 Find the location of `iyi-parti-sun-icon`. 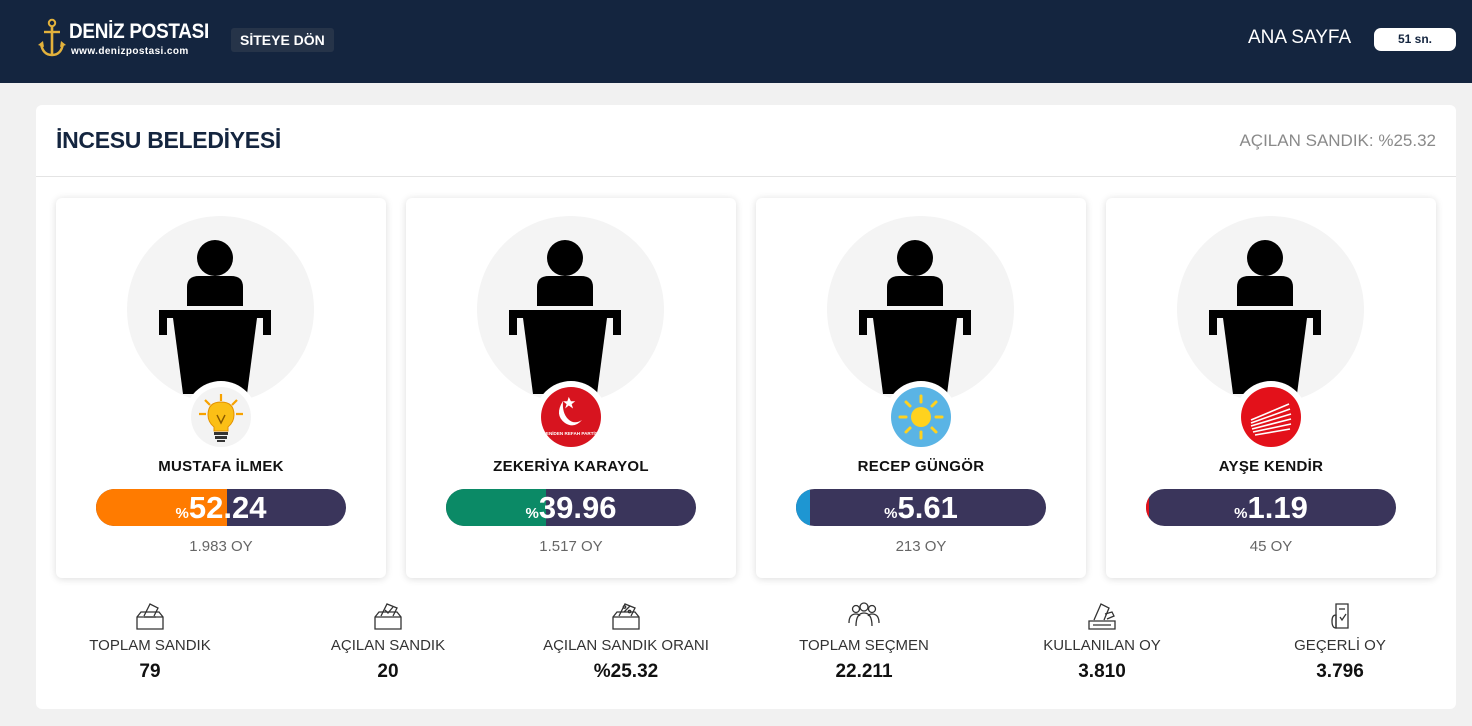

iyi-parti-sun-icon is located at coordinates (921, 417).